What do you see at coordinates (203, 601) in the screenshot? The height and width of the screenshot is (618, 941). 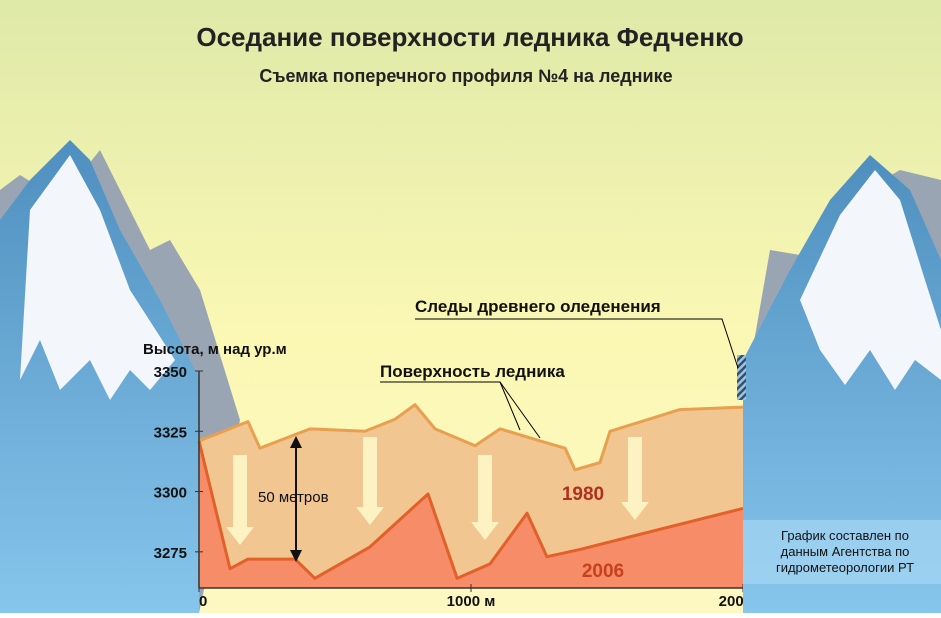 I see `x-tick-label: 0` at bounding box center [203, 601].